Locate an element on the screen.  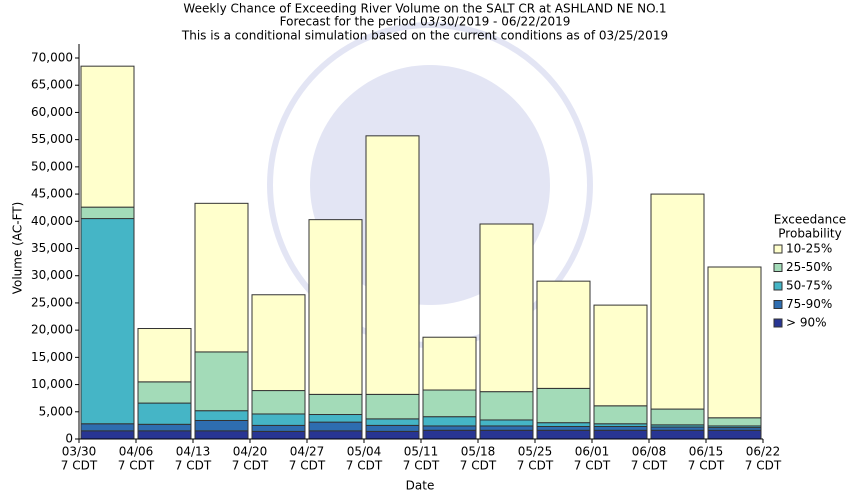
y-tick-label: 45,000 is located at coordinates (52, 194).